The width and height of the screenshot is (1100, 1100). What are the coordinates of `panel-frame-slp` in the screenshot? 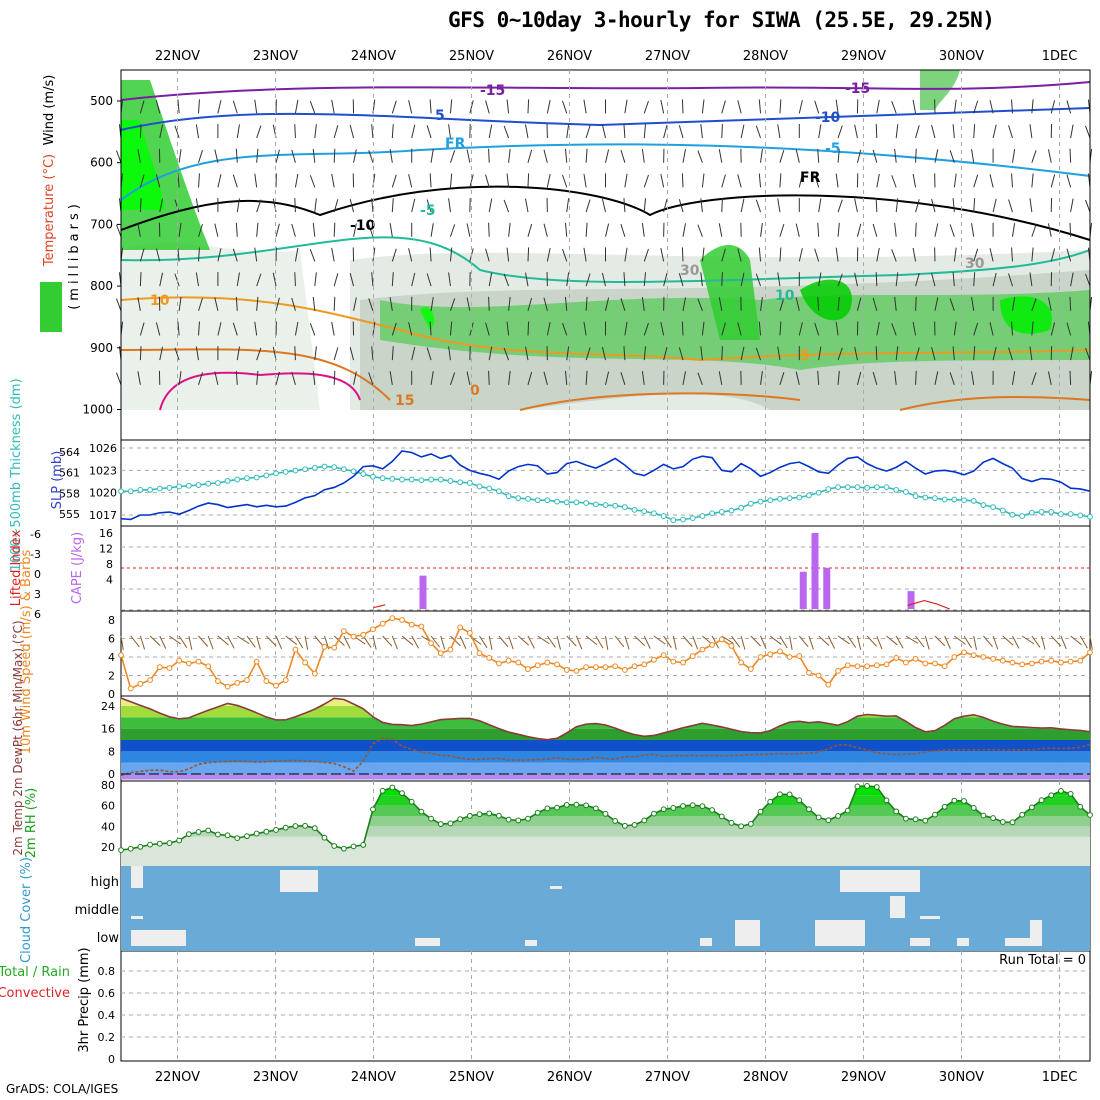 It's located at (605, 483).